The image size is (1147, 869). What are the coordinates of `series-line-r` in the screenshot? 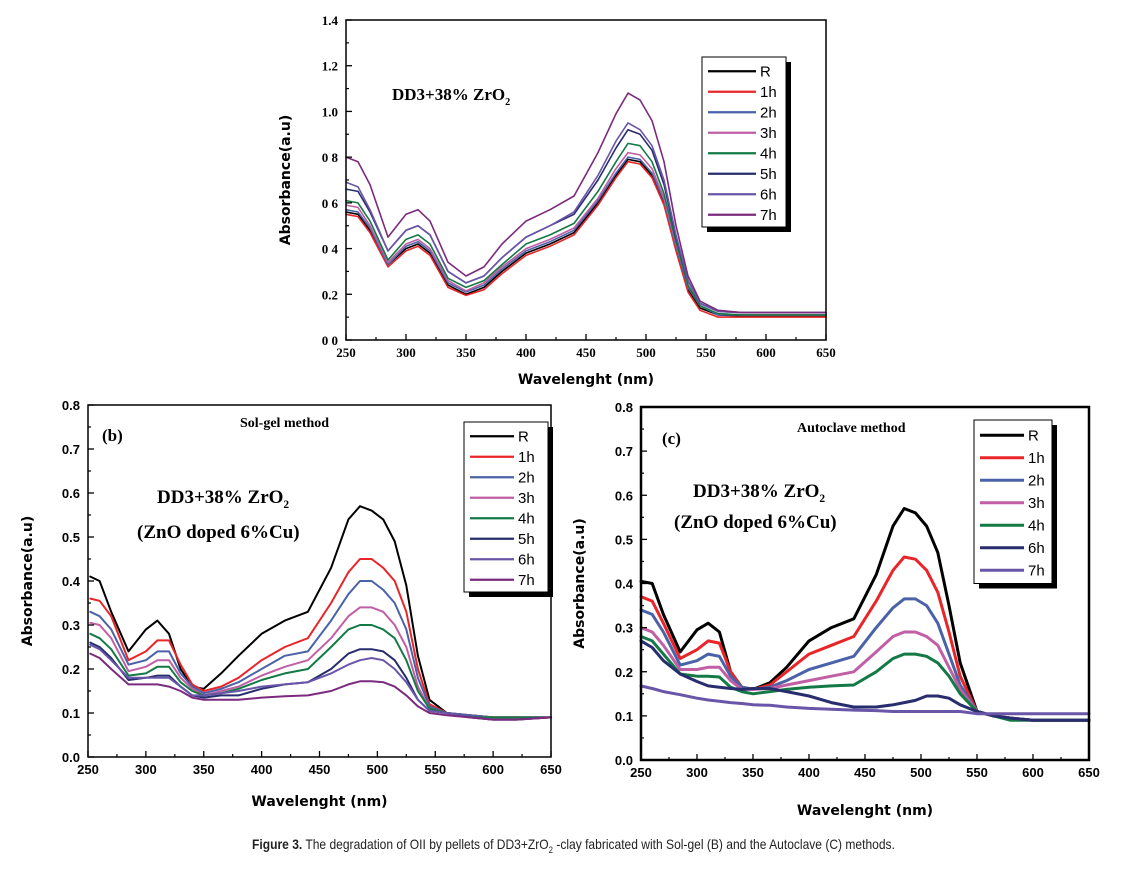 It's located at (320, 612).